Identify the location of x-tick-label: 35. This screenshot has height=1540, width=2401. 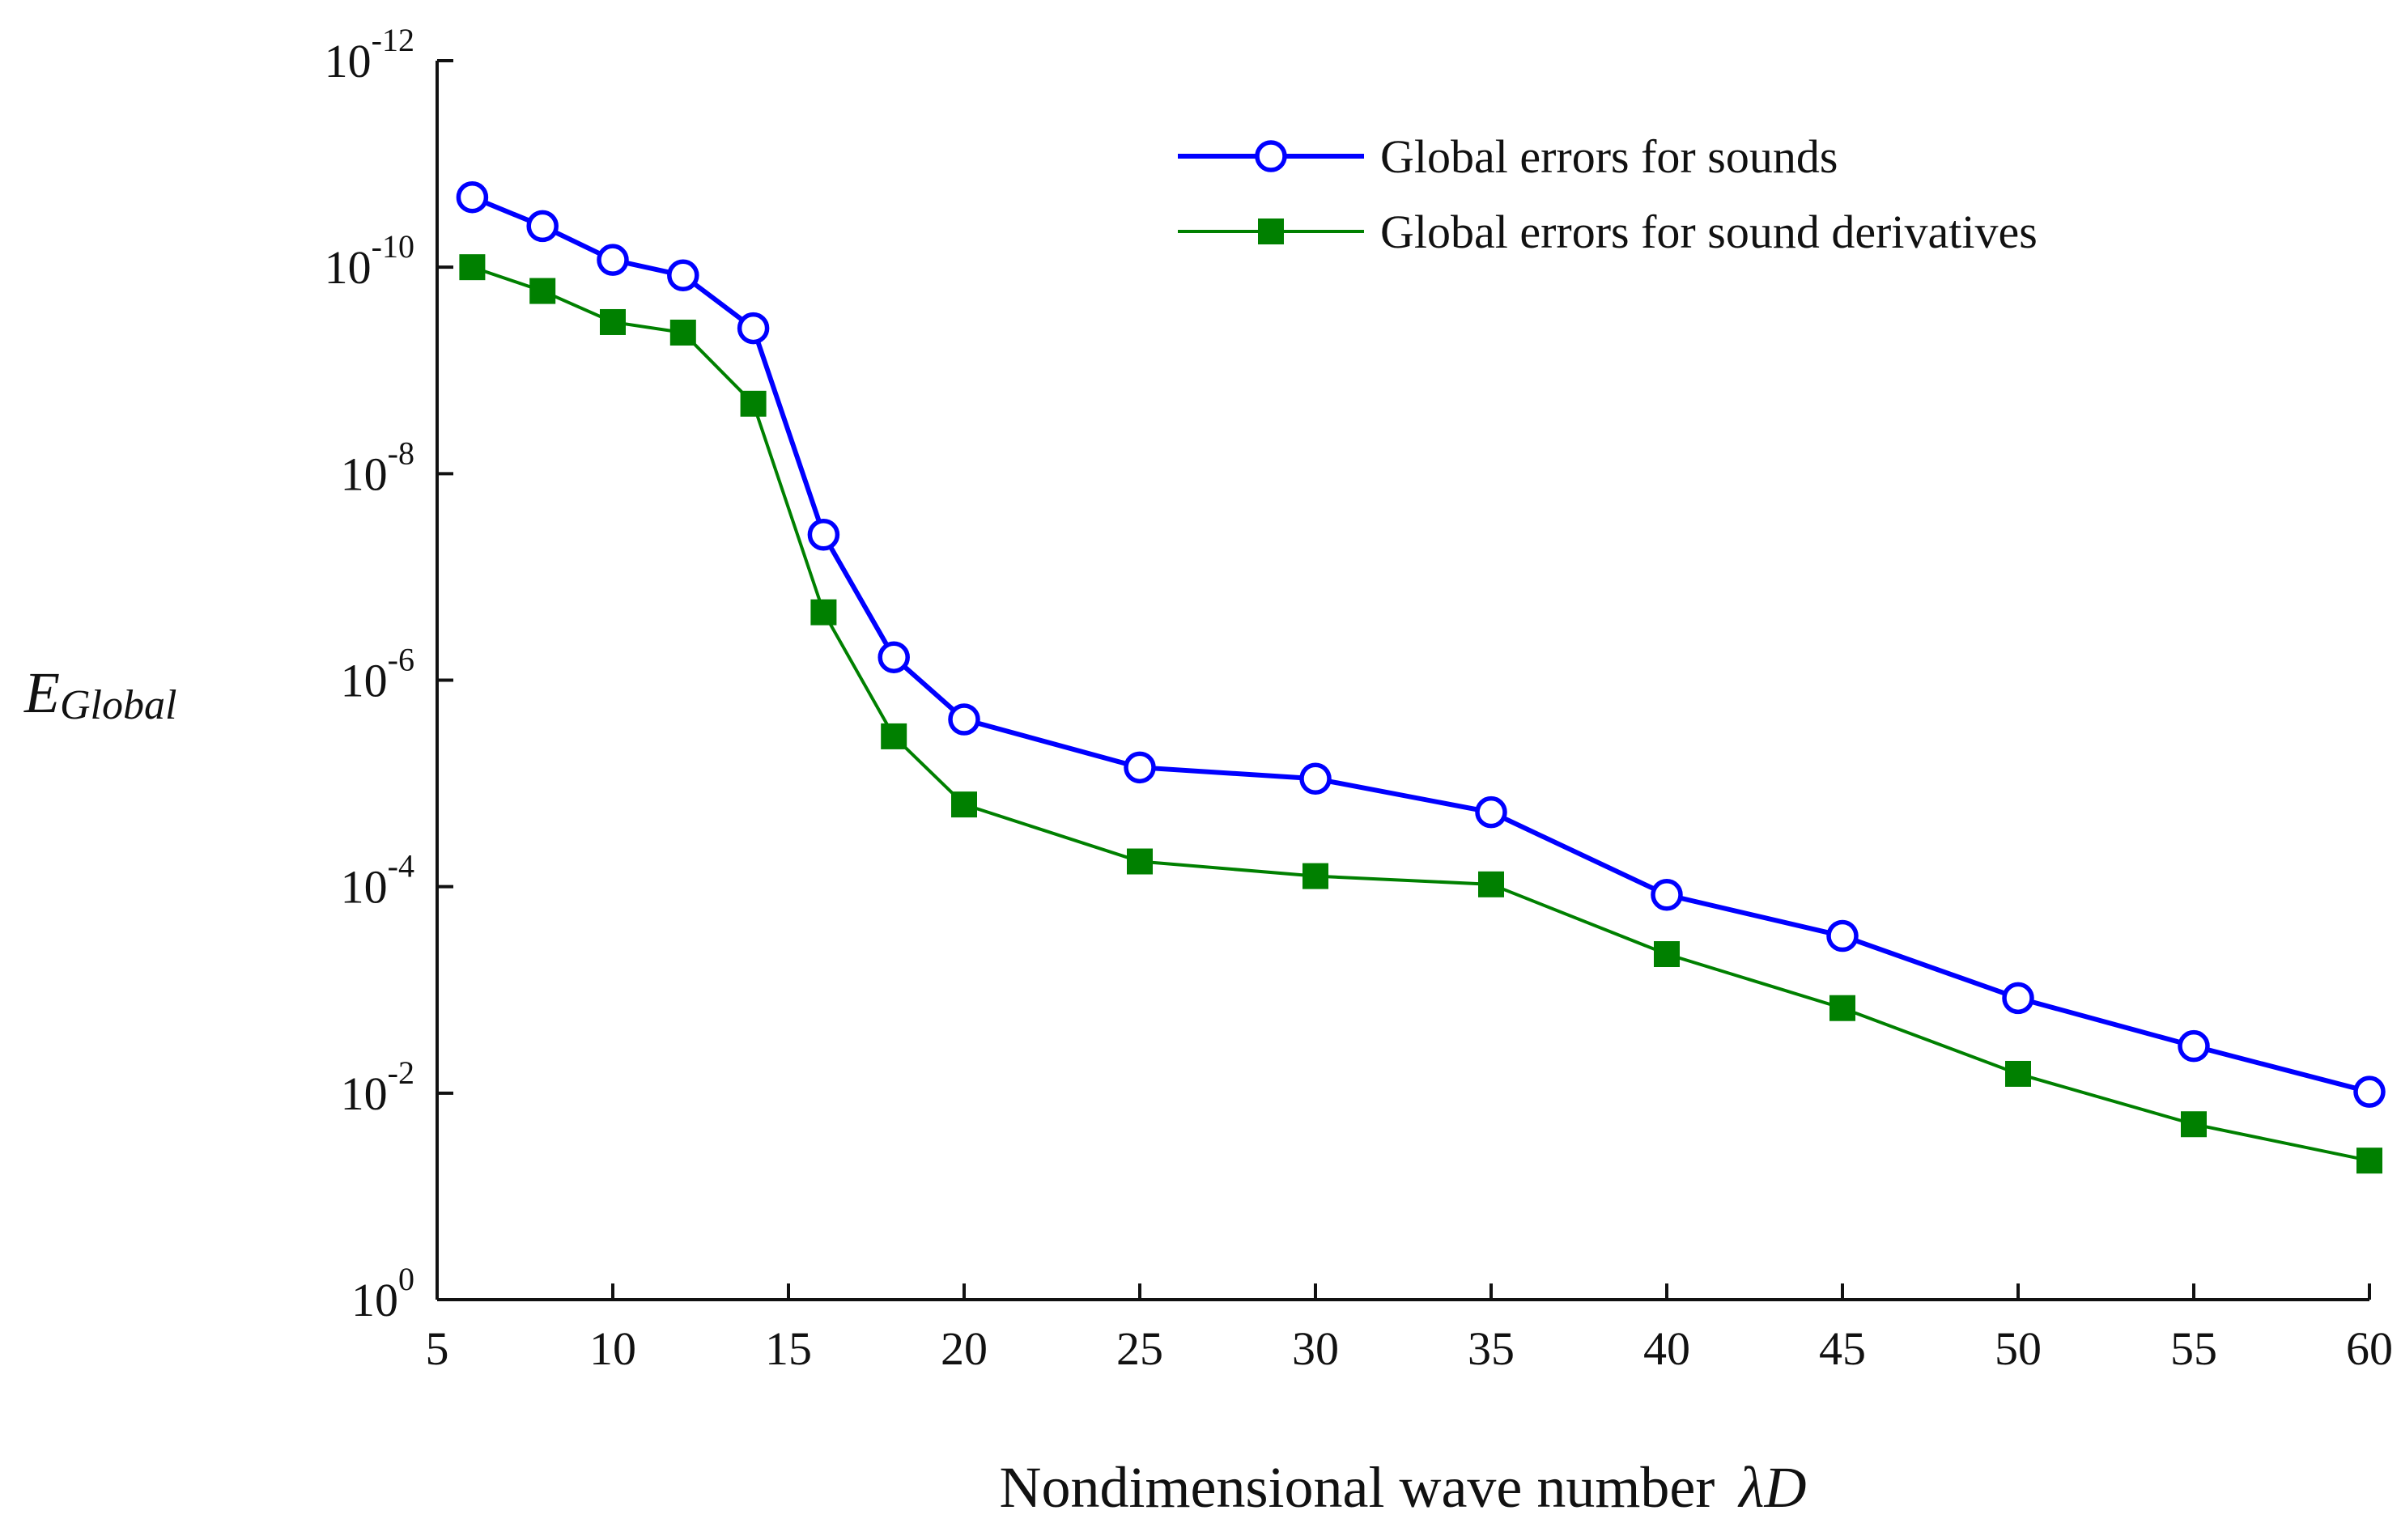
(1491, 1348).